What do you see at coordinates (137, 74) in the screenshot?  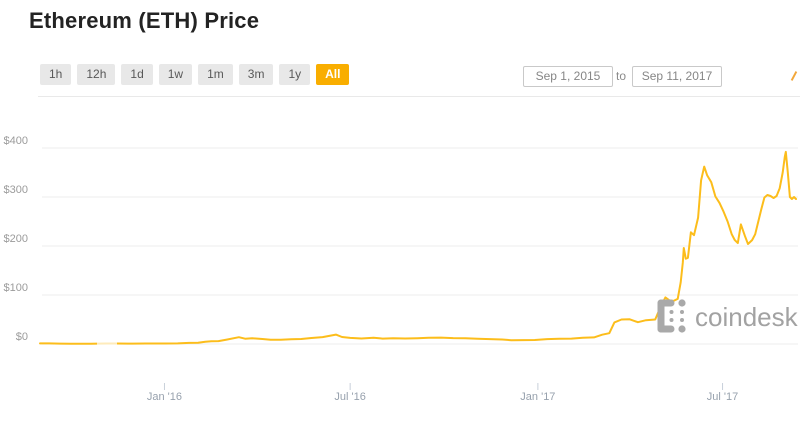 I see `range-button-1d: 1d` at bounding box center [137, 74].